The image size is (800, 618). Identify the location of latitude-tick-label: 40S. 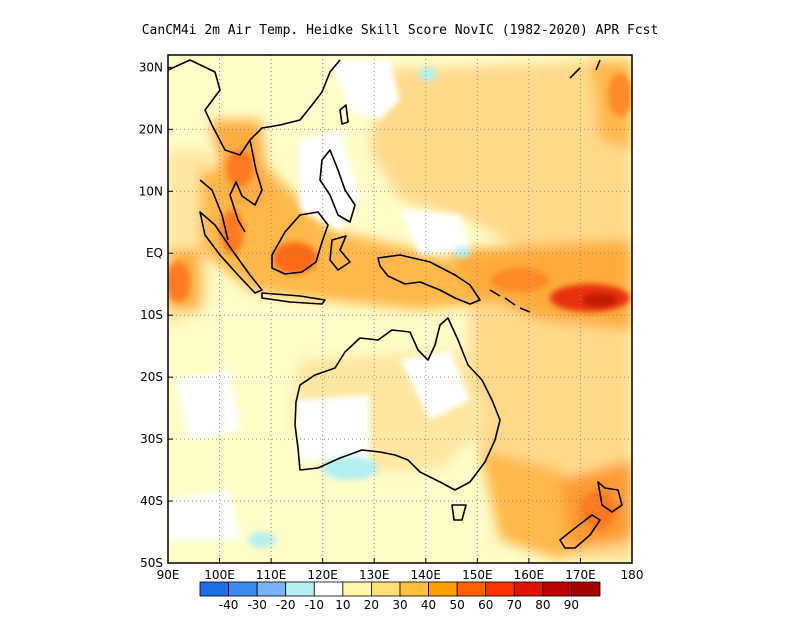
(151, 501).